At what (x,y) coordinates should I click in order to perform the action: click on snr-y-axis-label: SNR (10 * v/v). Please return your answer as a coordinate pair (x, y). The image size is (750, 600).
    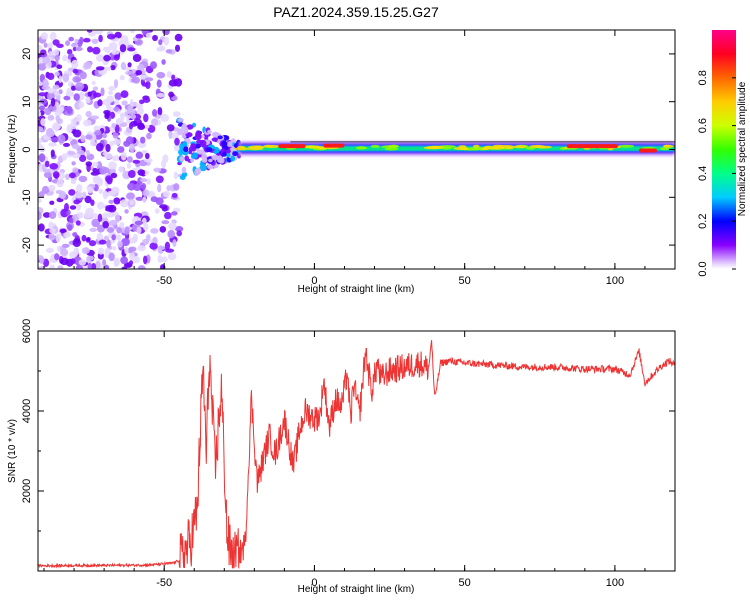
    Looking at the image, I should click on (12, 451).